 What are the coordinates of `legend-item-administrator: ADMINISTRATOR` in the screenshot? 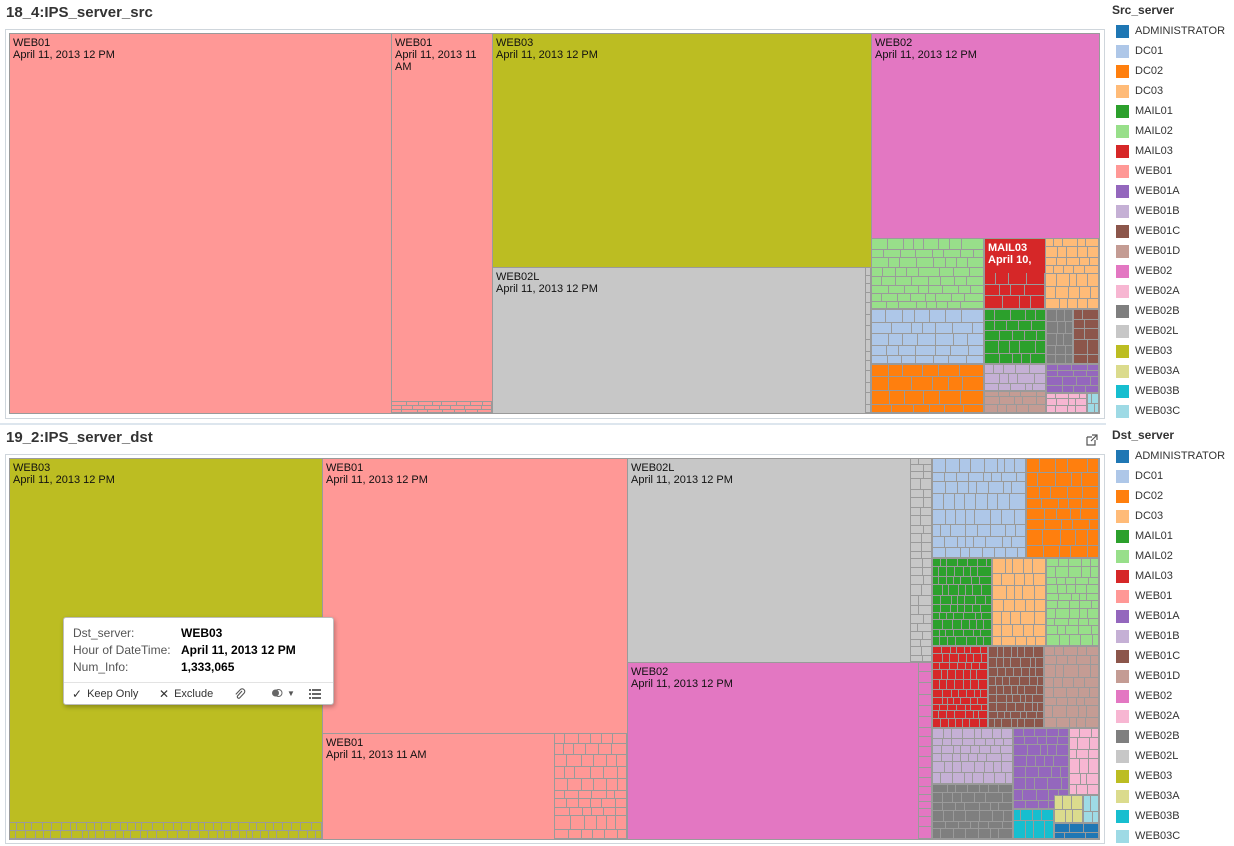 It's located at (1168, 456).